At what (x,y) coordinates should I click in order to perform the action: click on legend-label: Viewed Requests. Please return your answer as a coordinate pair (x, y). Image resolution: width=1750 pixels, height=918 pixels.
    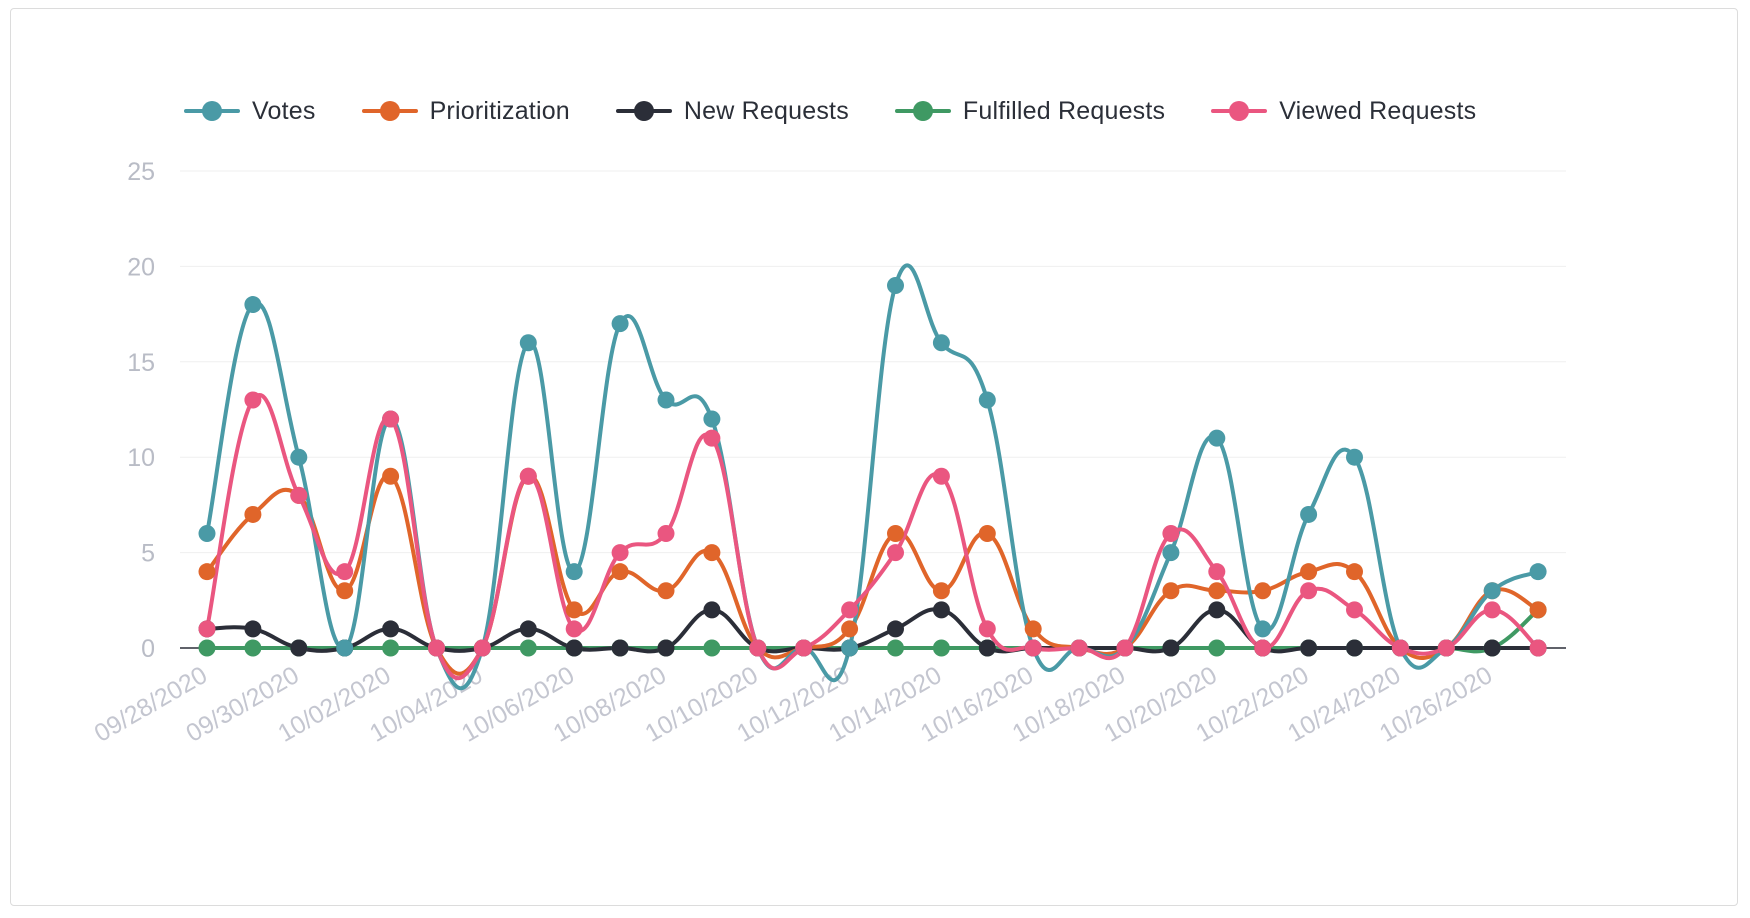
    Looking at the image, I should click on (1378, 110).